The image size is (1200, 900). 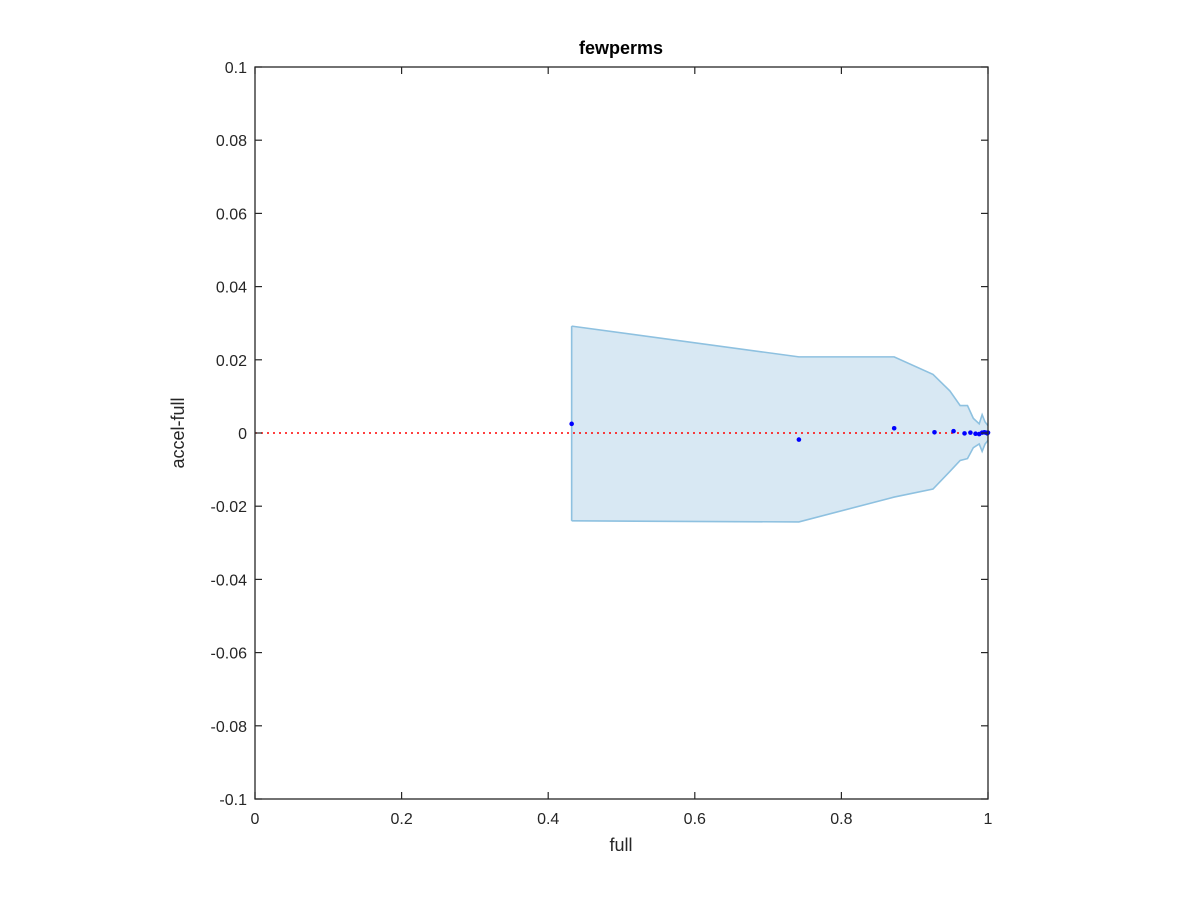 I want to click on y-tick-label: 0.02, so click(x=231, y=361).